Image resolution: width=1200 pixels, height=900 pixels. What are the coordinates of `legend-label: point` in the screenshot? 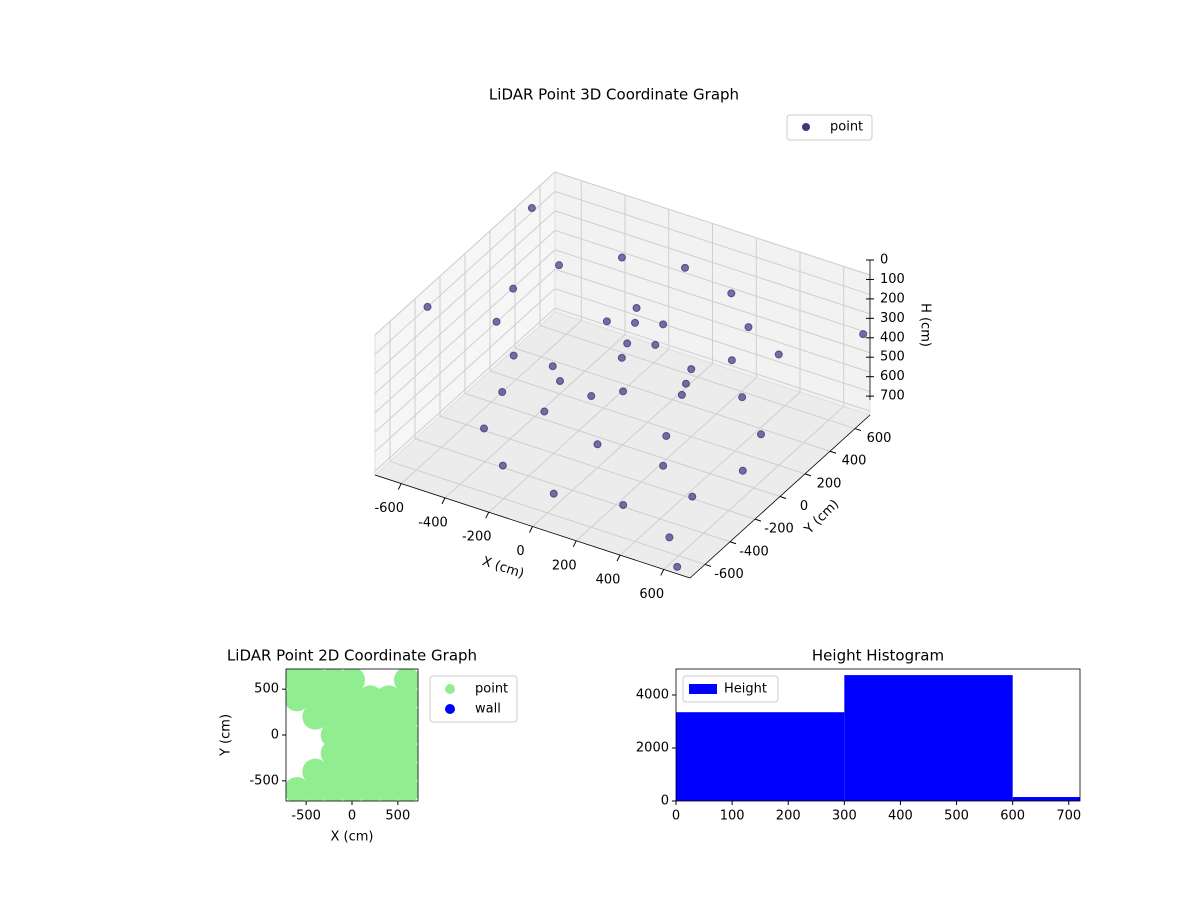 It's located at (846, 127).